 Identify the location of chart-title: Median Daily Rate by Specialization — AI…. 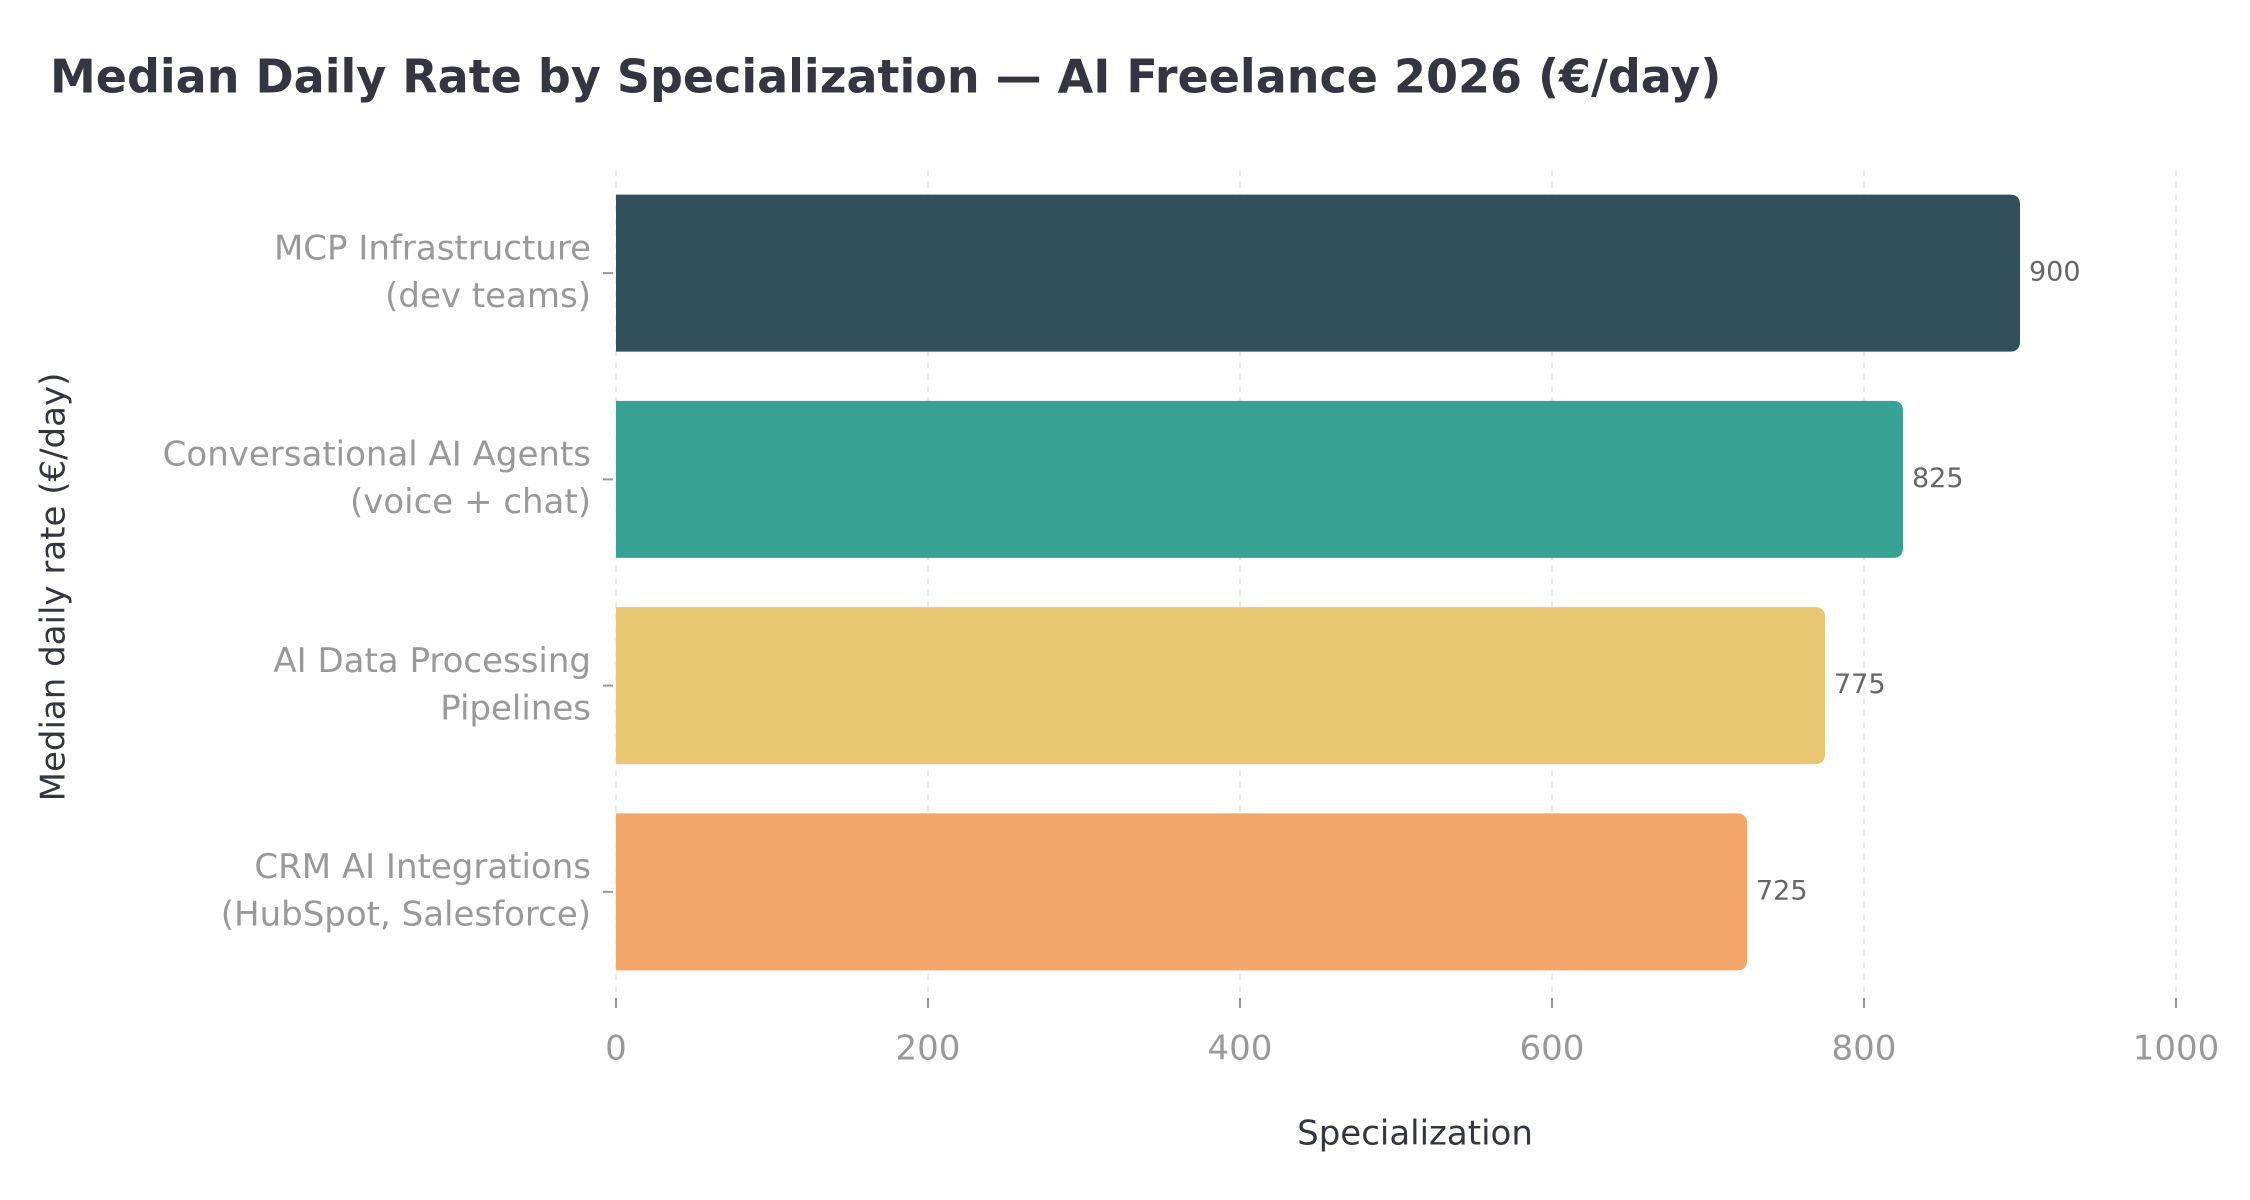
(885, 77).